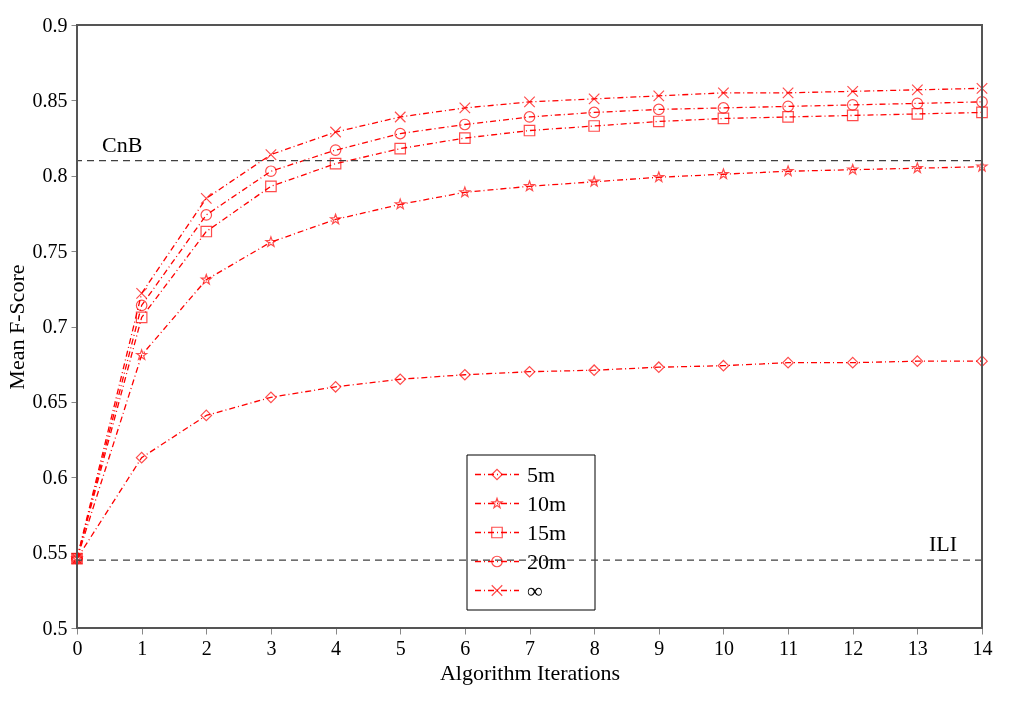  Describe the element at coordinates (465, 647) in the screenshot. I see `x-tick-label: 6` at that location.